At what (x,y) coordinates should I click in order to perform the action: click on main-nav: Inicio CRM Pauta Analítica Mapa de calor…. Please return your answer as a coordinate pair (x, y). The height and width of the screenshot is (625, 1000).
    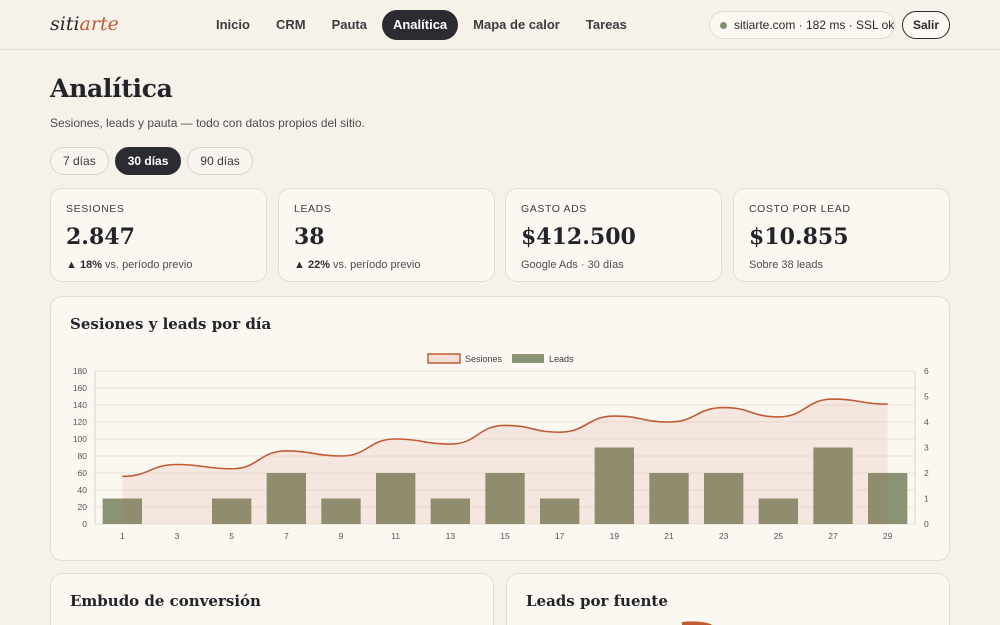
    Looking at the image, I should click on (421, 25).